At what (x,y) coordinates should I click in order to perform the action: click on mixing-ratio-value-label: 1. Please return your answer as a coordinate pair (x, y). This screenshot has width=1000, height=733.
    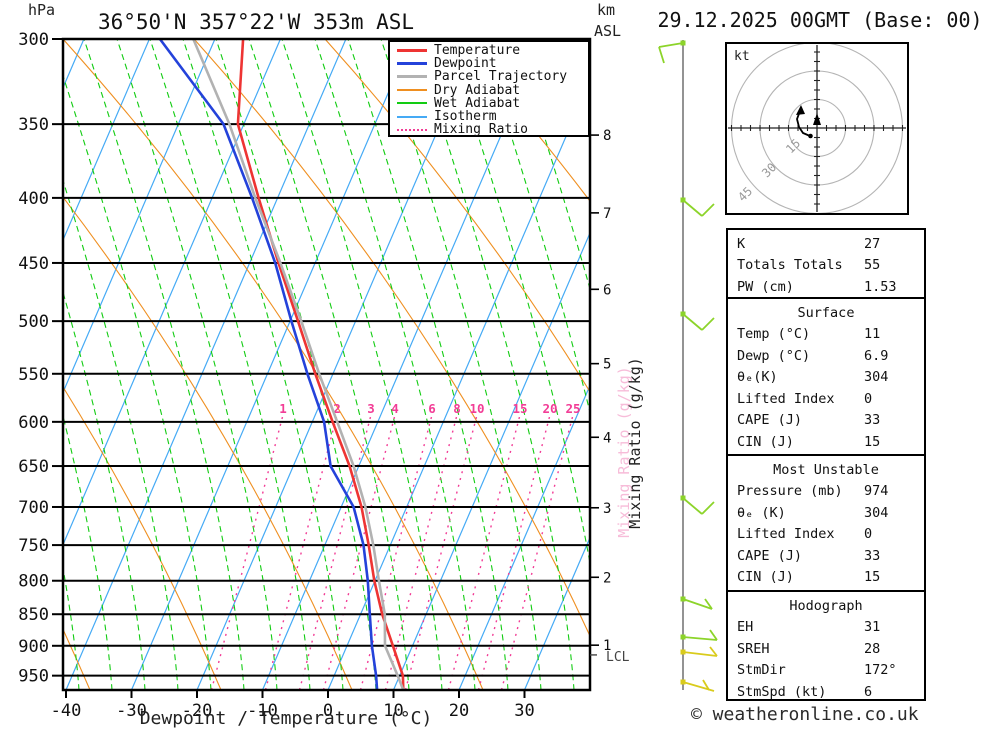
    Looking at the image, I should click on (283, 408).